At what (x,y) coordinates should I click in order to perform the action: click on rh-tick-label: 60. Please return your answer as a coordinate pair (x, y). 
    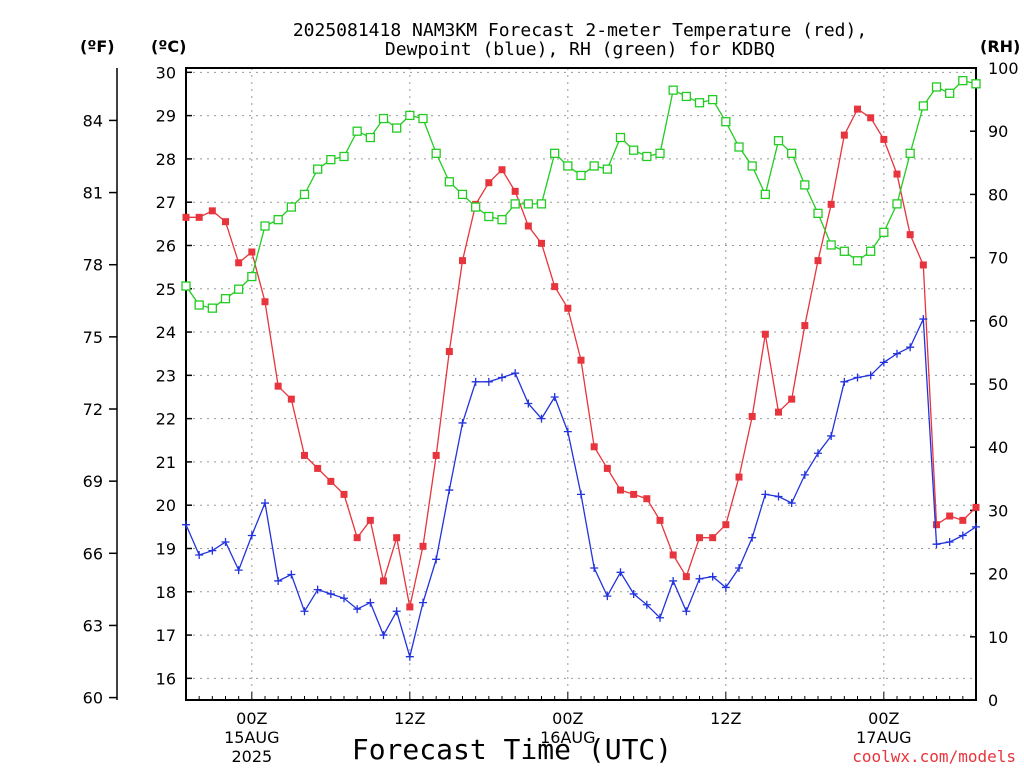
    Looking at the image, I should click on (998, 321).